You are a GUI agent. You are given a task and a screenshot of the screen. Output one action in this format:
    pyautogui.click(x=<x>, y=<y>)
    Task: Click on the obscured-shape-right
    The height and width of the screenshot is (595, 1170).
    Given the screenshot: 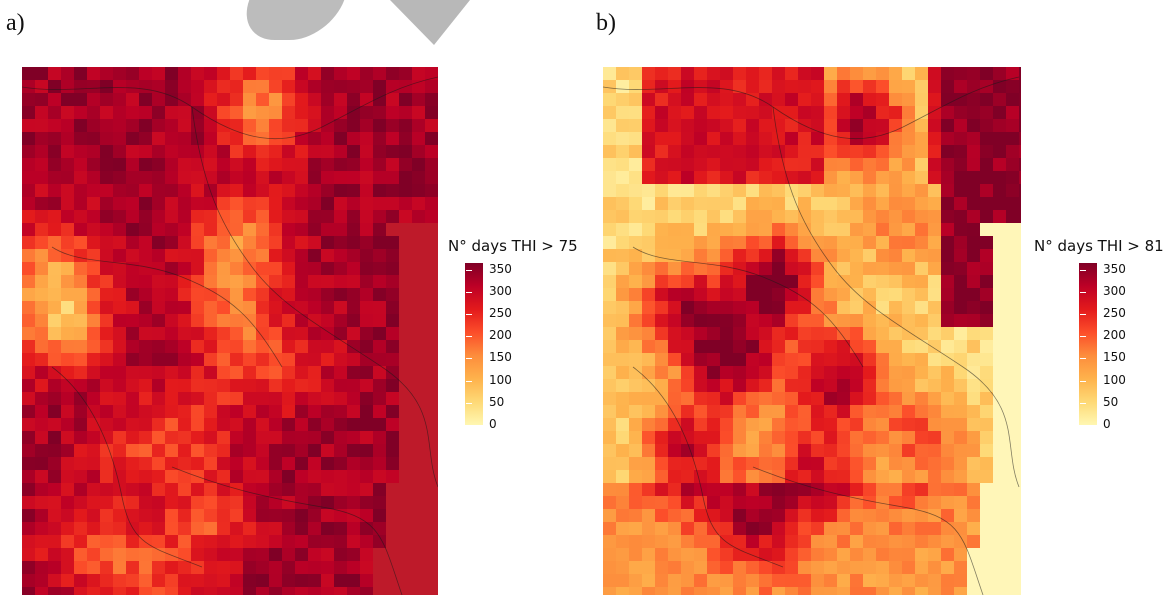 What is the action you would take?
    pyautogui.click(x=430, y=22)
    